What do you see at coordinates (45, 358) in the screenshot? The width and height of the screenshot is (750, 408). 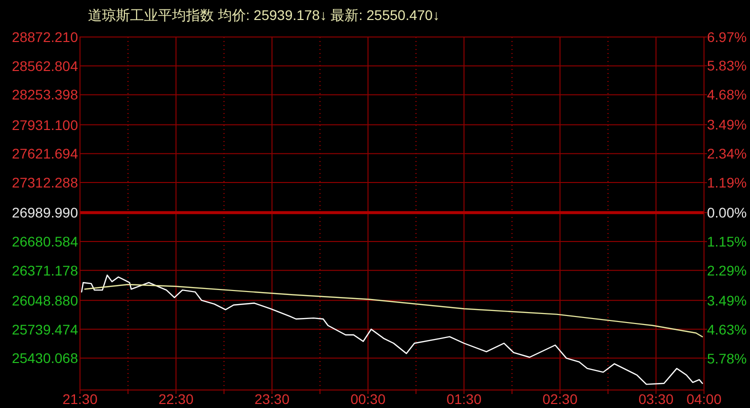 I see `y-tick-label: 25430.068` at bounding box center [45, 358].